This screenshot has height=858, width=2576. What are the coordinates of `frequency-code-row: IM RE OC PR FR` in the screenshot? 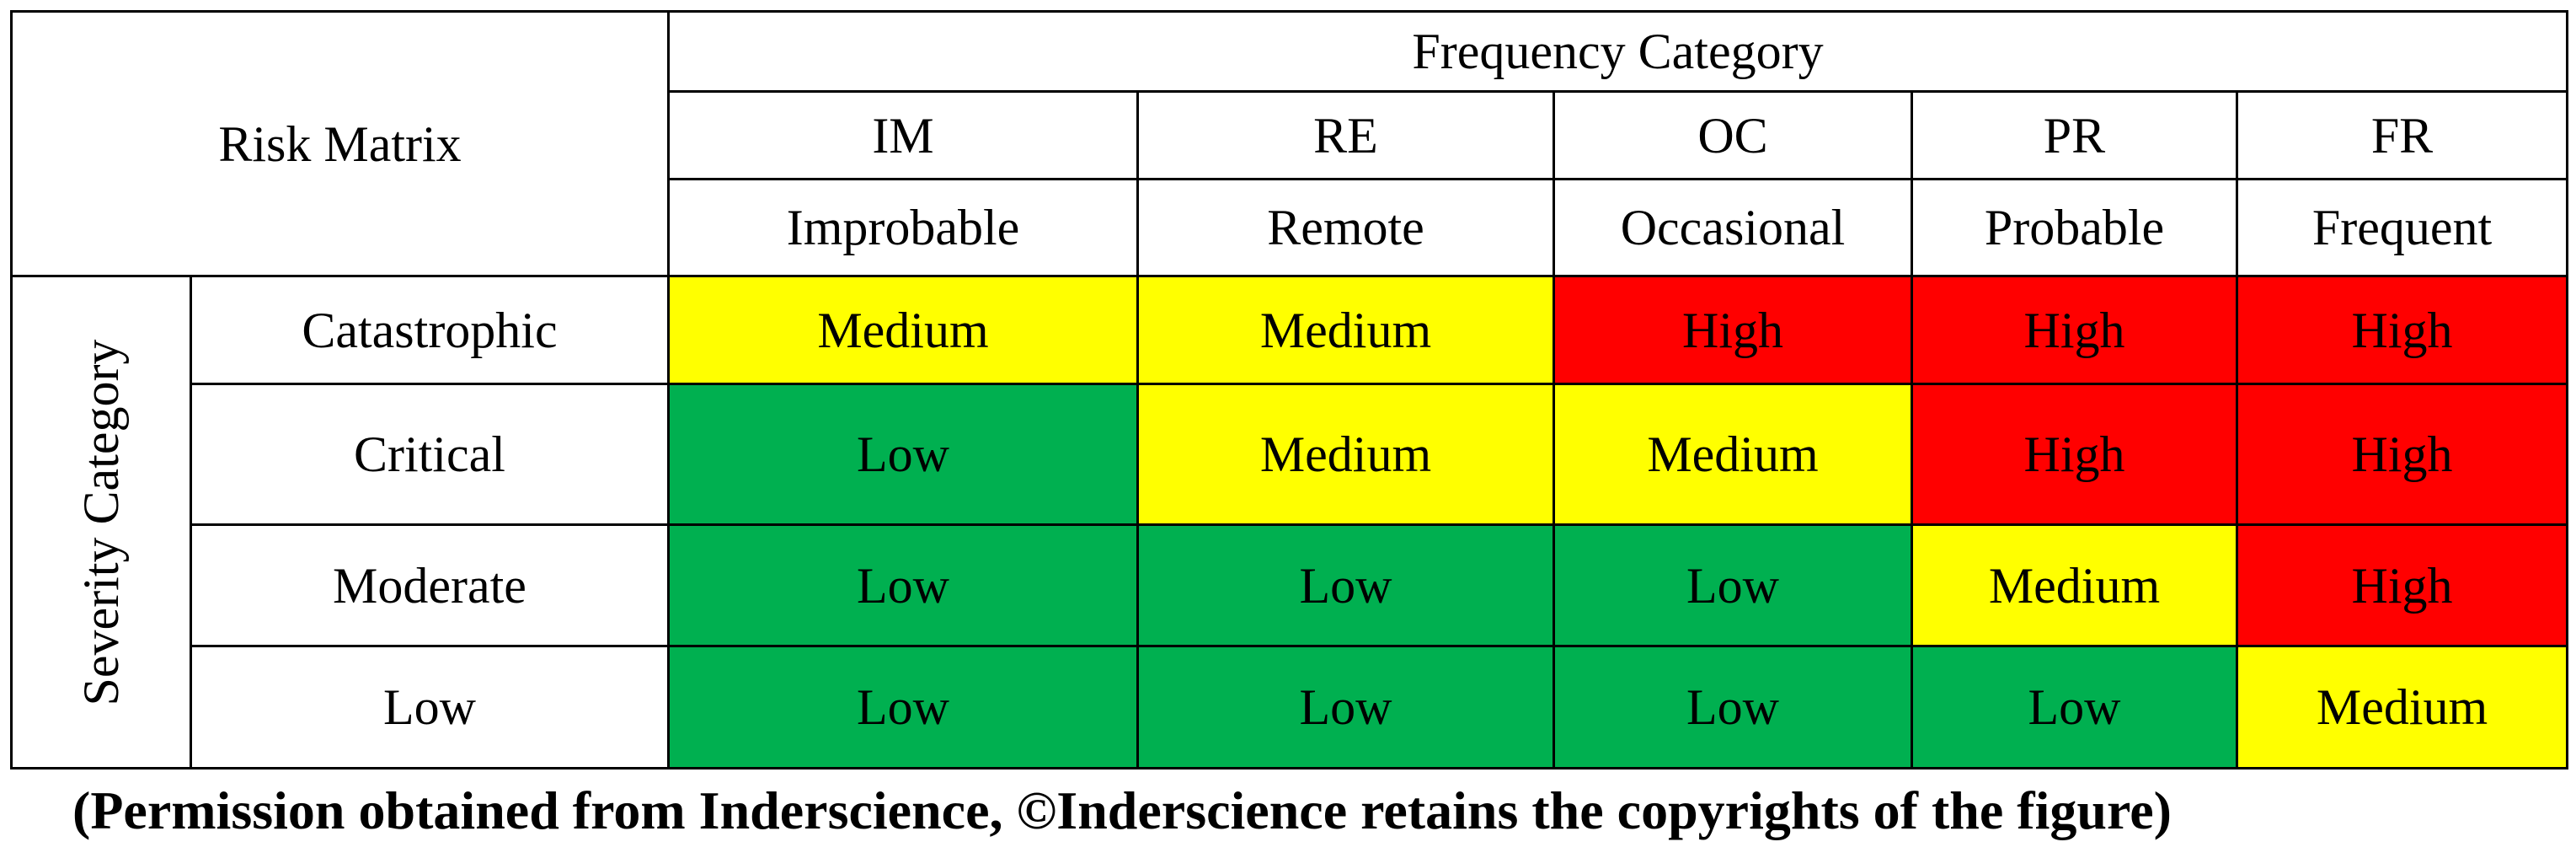 It's located at (1290, 135).